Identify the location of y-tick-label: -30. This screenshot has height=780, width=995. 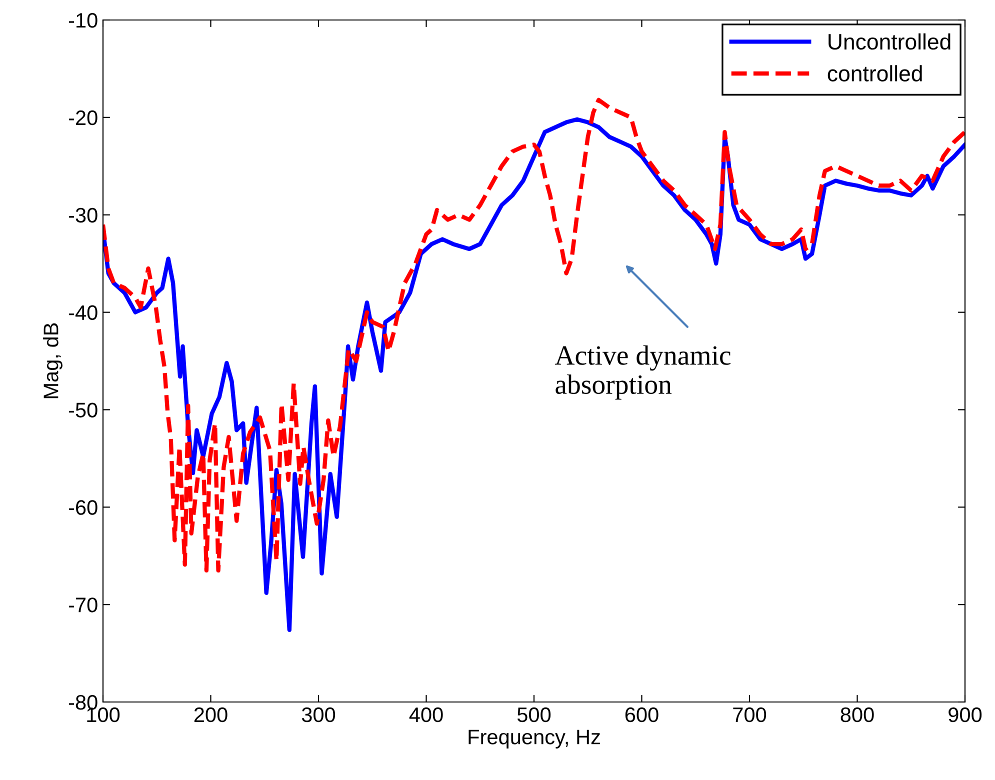
(83, 215).